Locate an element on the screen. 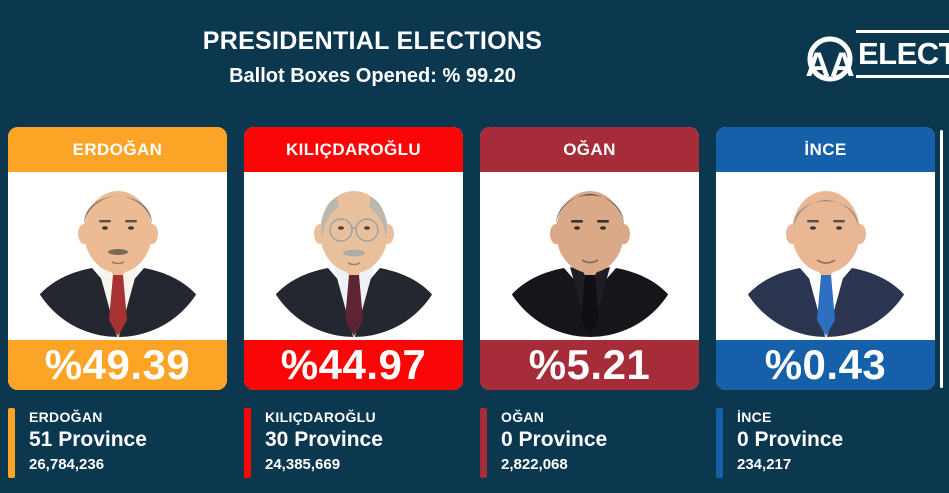 This screenshot has height=493, width=949. stat-candidate-name: OĞAN is located at coordinates (523, 417).